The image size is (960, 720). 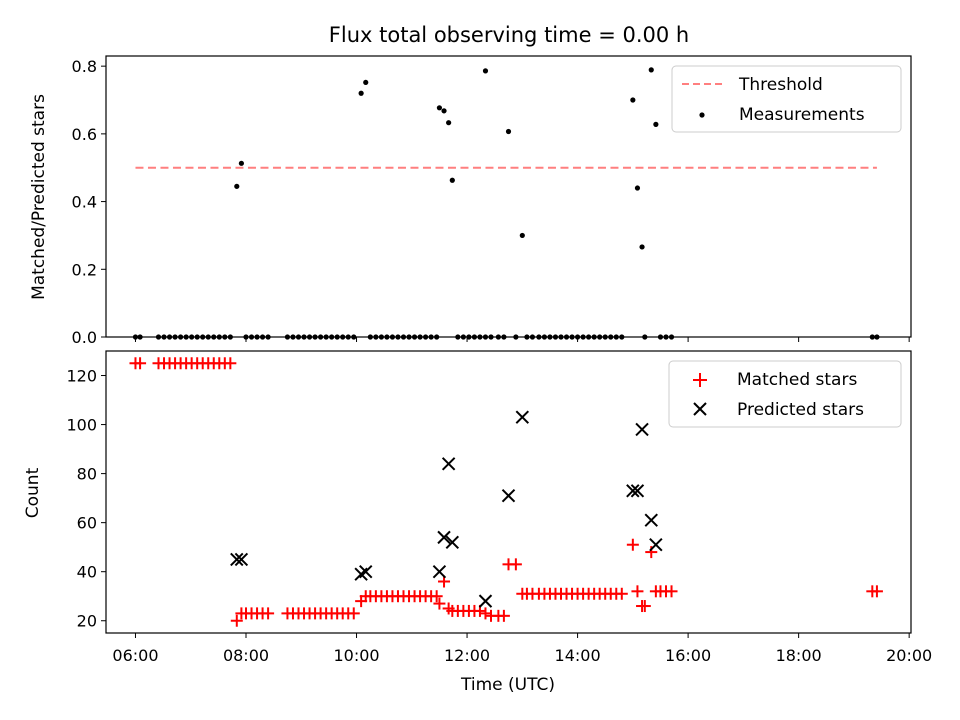 I want to click on bottom-y-tick-label: 100, so click(x=81, y=425).